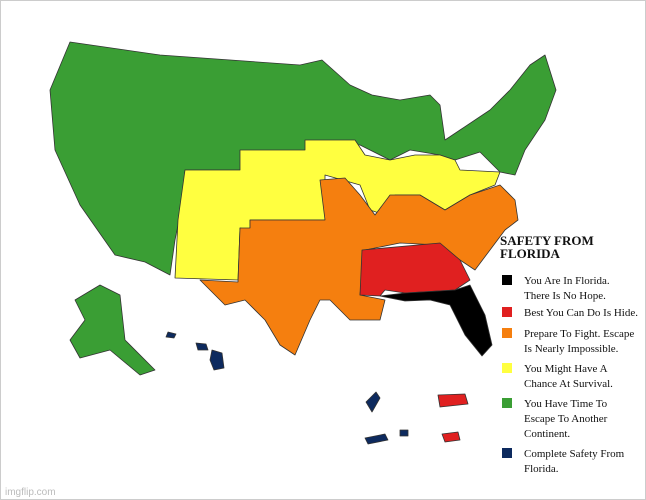 The image size is (646, 500). I want to click on legend-label: Complete Safety From, so click(574, 454).